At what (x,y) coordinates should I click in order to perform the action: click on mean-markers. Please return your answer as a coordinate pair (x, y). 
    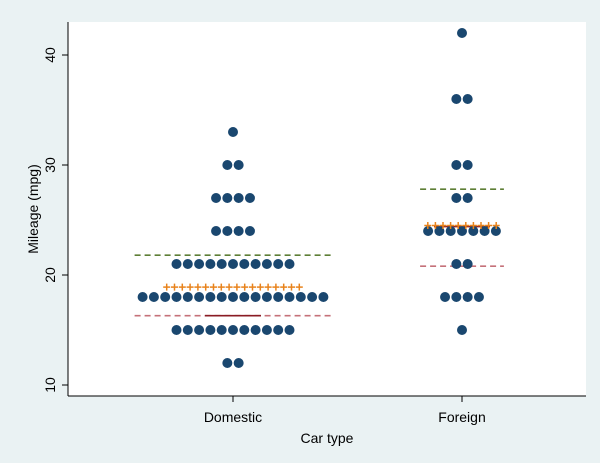
    Looking at the image, I should click on (331, 256).